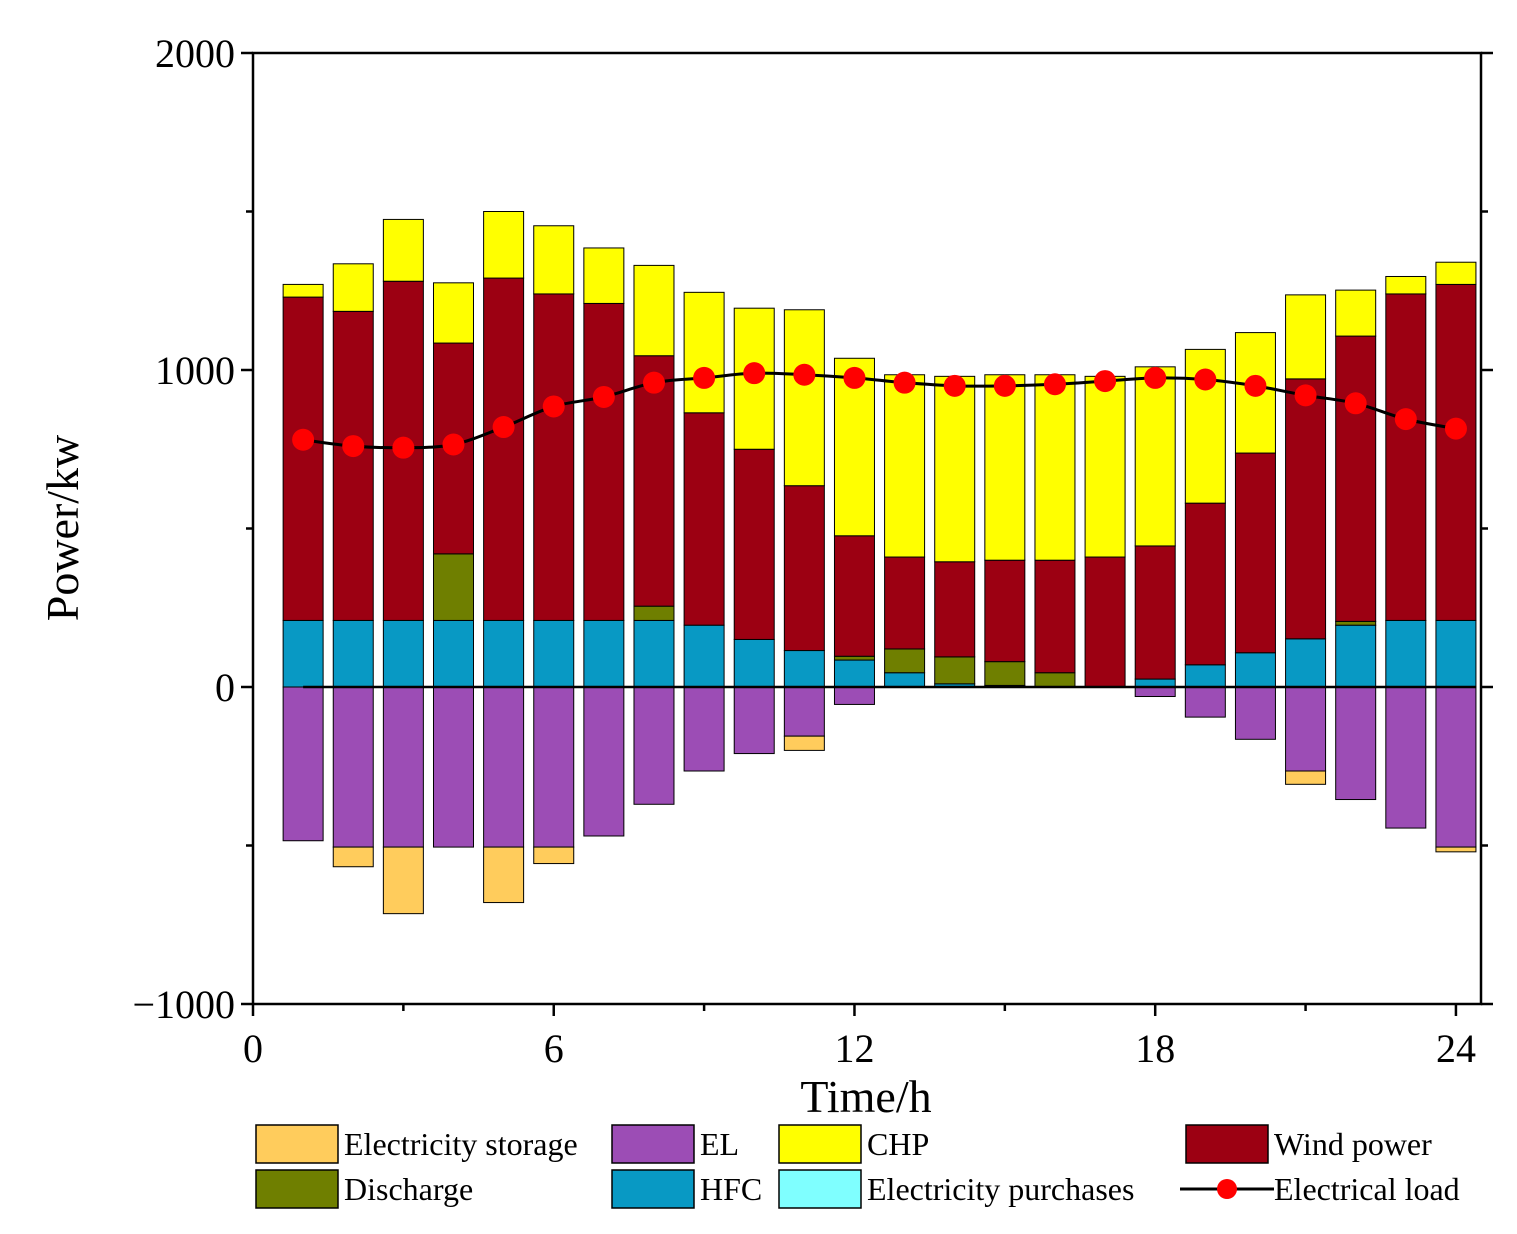 The height and width of the screenshot is (1234, 1517). What do you see at coordinates (461, 1144) in the screenshot?
I see `legend-label-electricity-storage: Electricity storage` at bounding box center [461, 1144].